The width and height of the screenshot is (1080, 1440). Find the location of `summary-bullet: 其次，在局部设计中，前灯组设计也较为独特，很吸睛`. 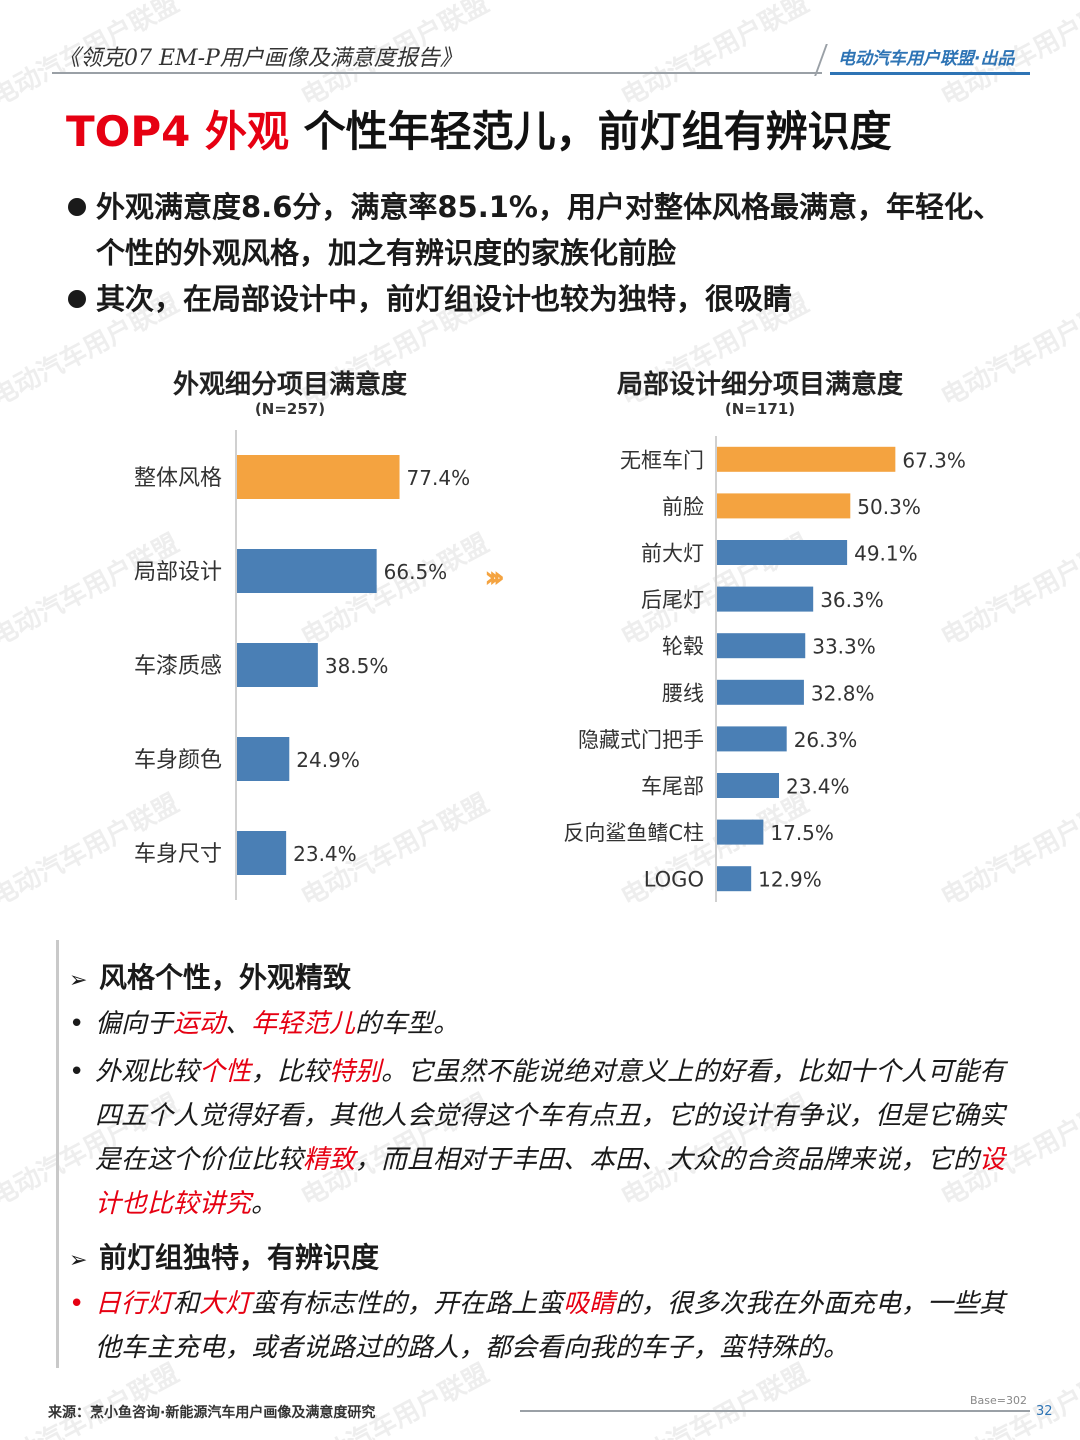

summary-bullet: 其次，在局部设计中，前灯组设计也较为独特，很吸睛 is located at coordinates (546, 299).